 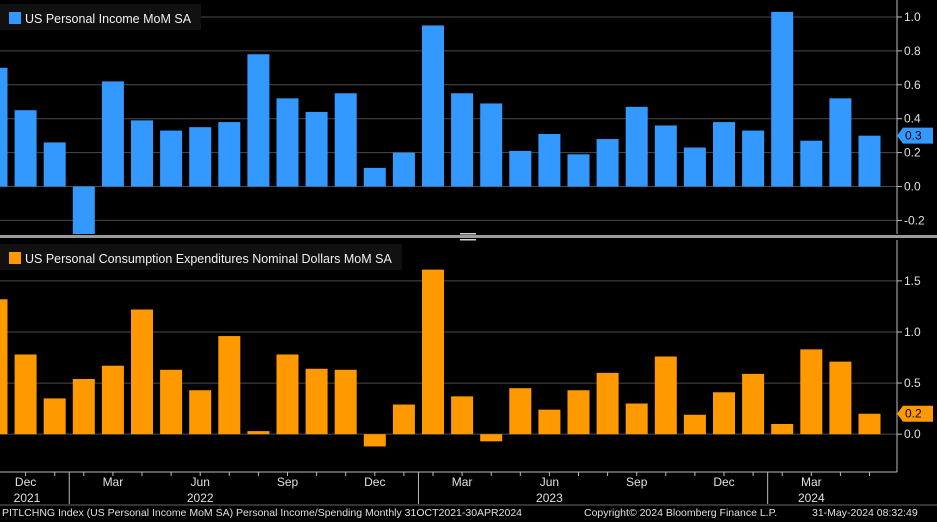 I want to click on panel-divider, so click(x=468, y=236).